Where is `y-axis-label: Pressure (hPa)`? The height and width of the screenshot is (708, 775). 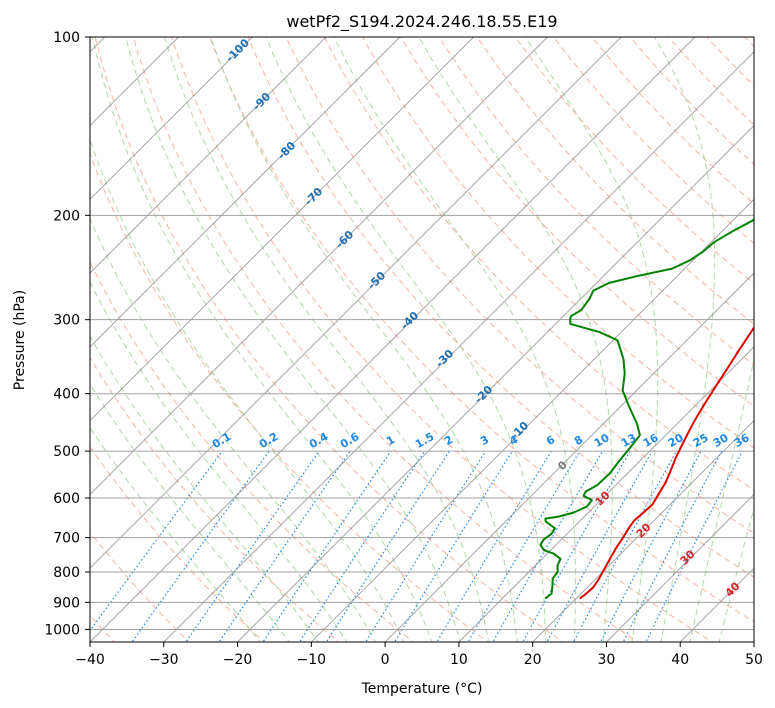
y-axis-label: Pressure (hPa) is located at coordinates (20, 340).